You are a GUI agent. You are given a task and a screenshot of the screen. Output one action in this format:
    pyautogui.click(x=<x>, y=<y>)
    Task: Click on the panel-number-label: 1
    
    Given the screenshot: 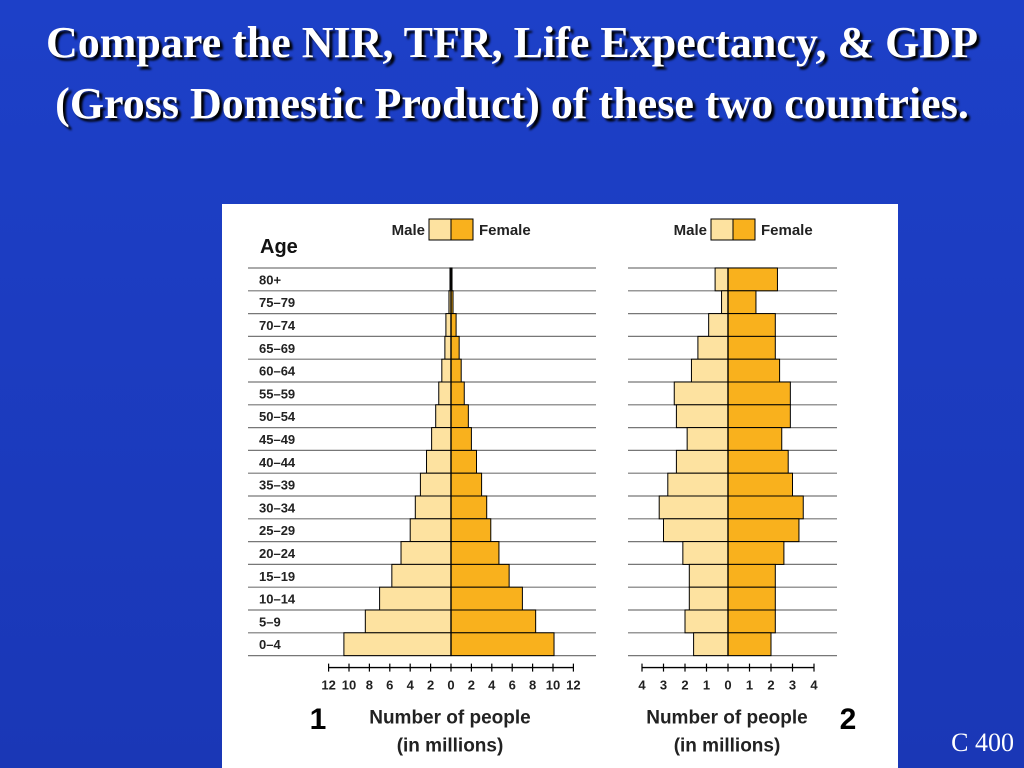 What is the action you would take?
    pyautogui.click(x=318, y=719)
    